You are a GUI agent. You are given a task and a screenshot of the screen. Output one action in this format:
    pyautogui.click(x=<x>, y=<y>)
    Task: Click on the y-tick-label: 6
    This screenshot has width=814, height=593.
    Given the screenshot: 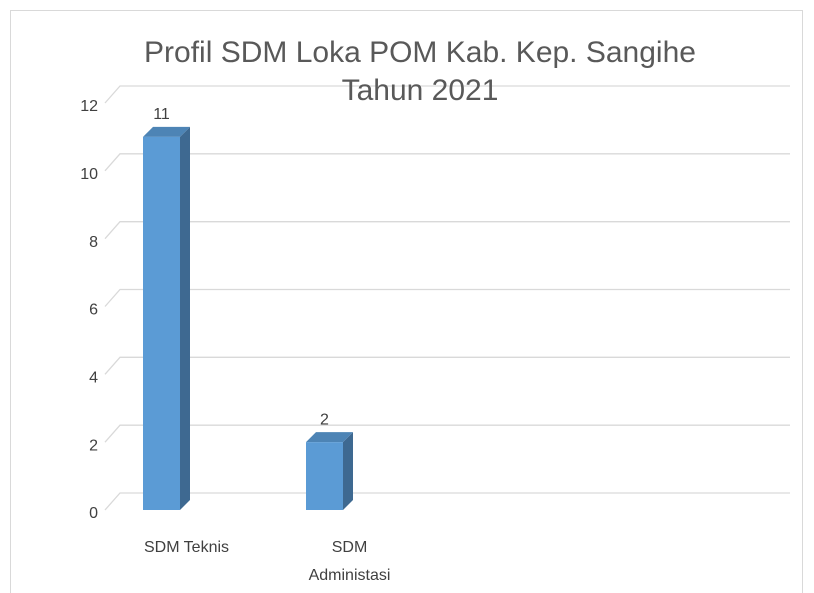 What is the action you would take?
    pyautogui.click(x=93, y=310)
    